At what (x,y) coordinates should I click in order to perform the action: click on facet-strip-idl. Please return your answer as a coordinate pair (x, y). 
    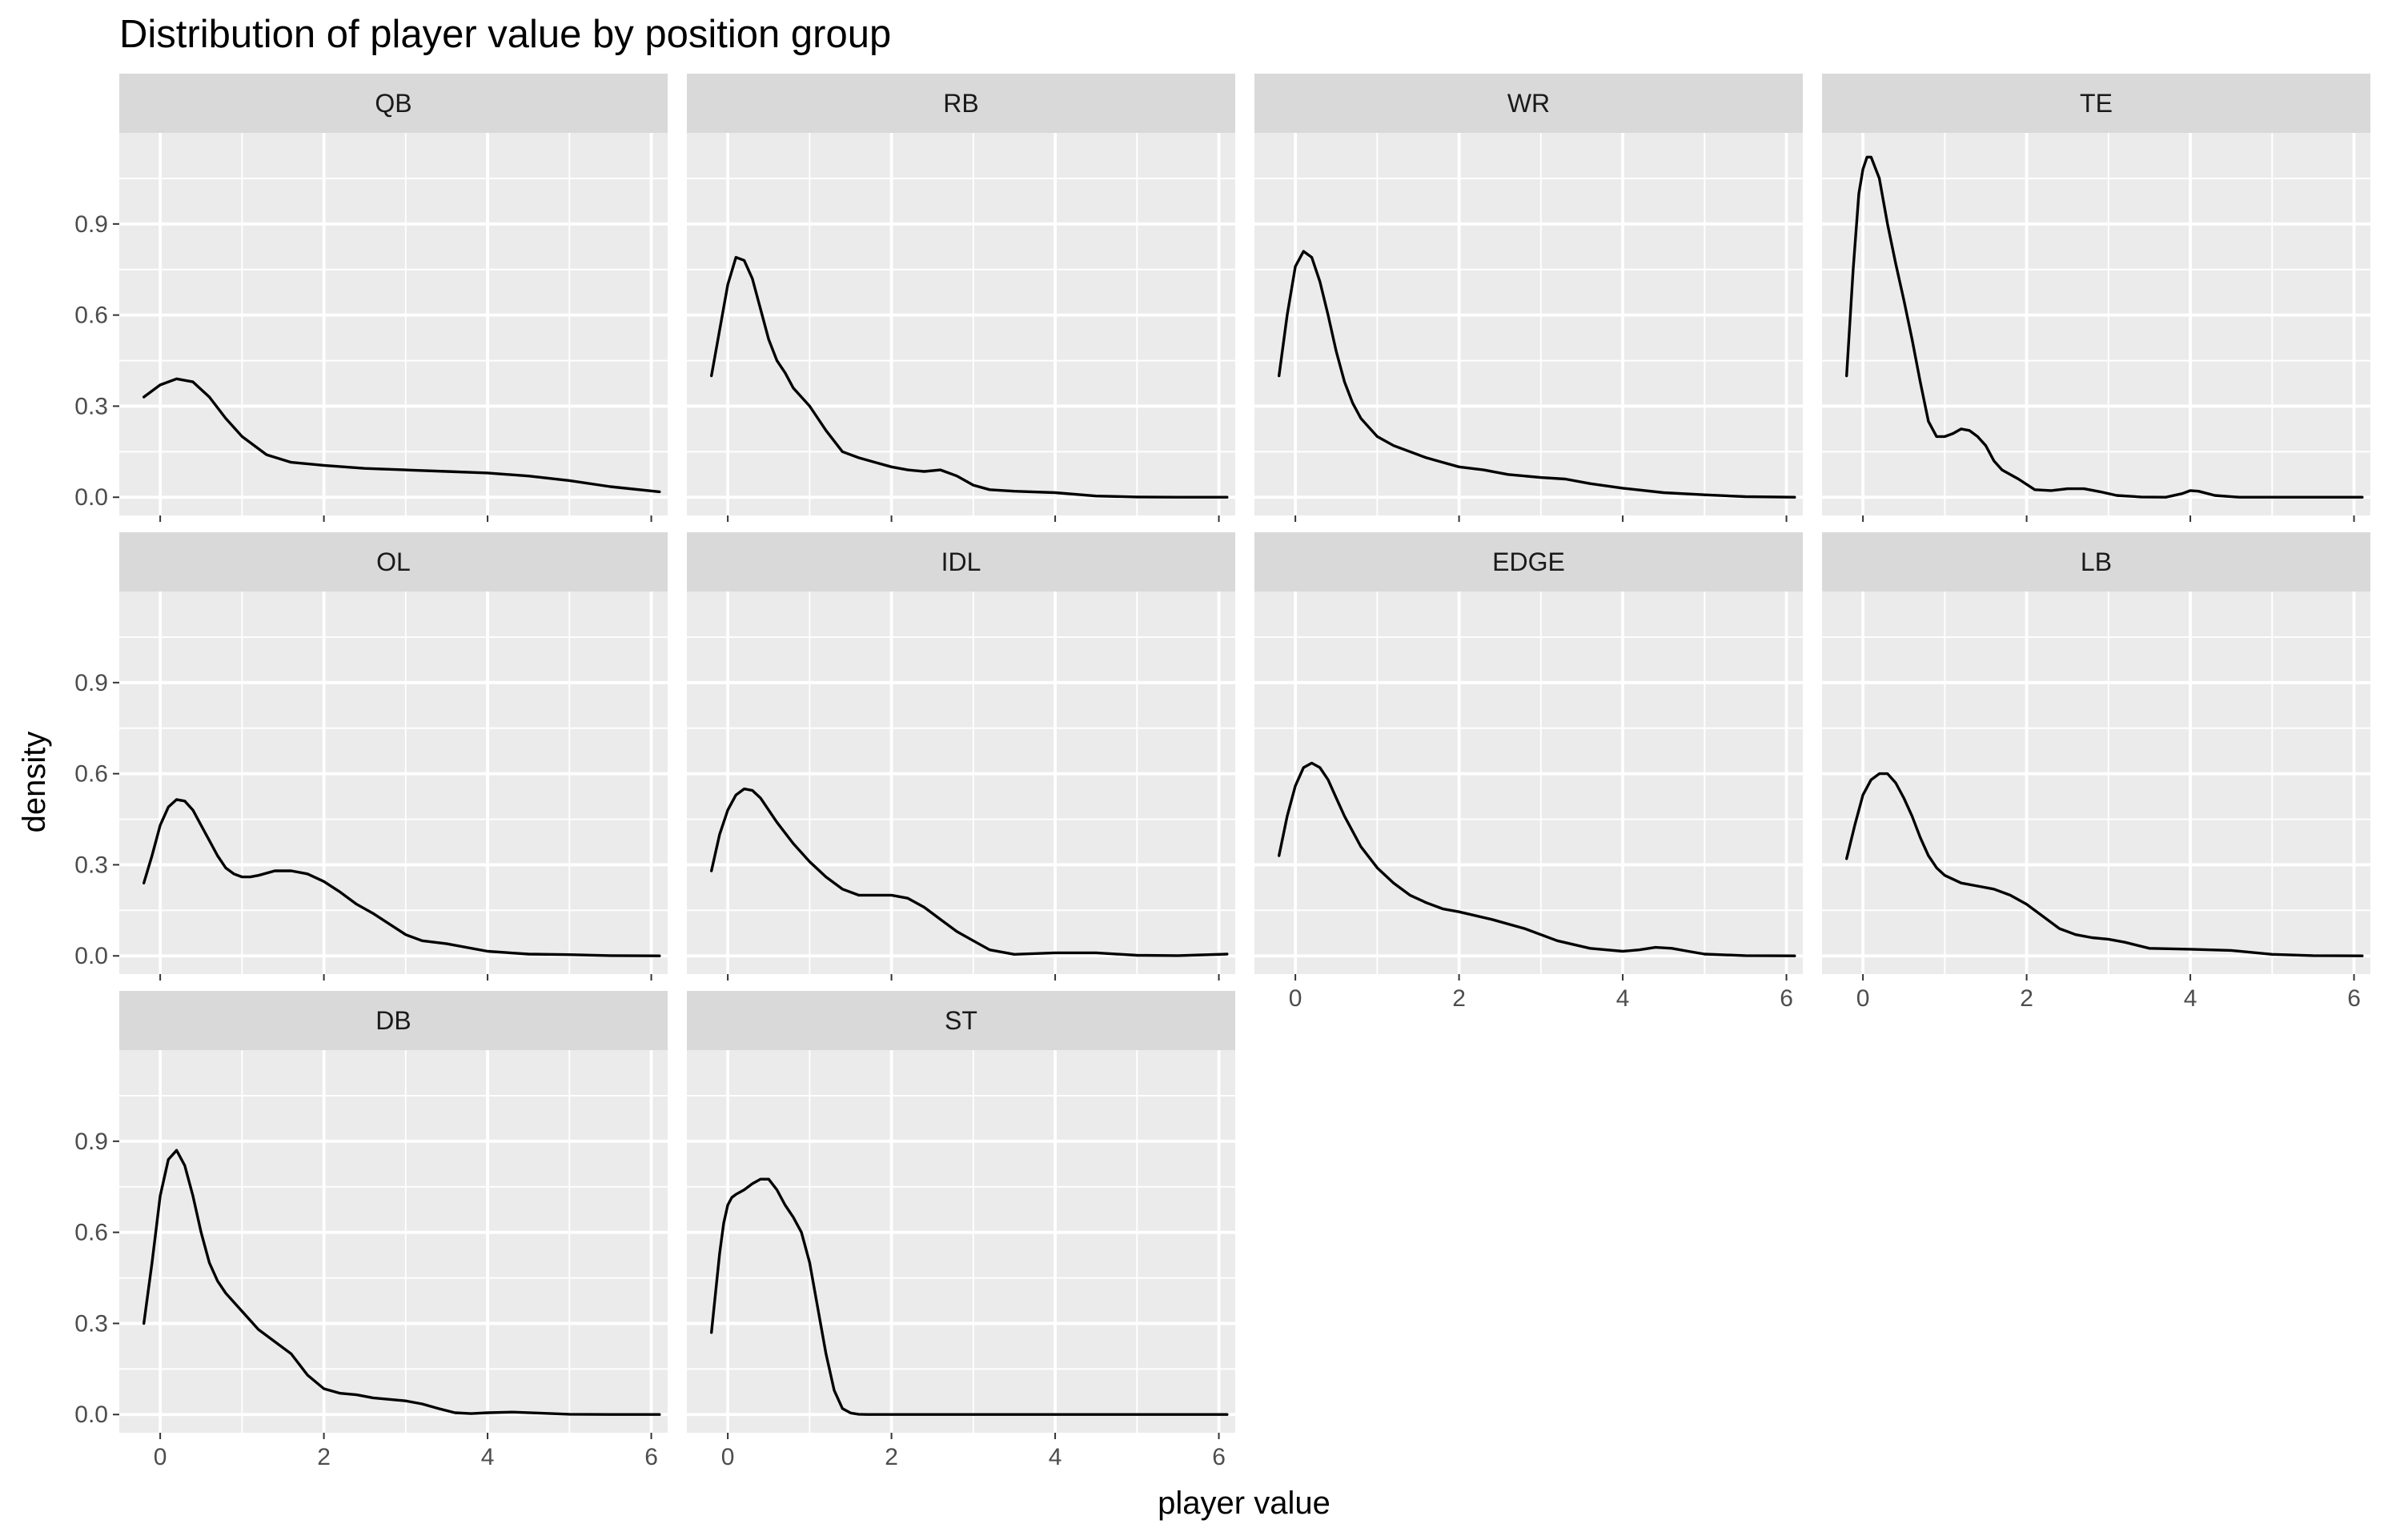
    Looking at the image, I should click on (961, 562).